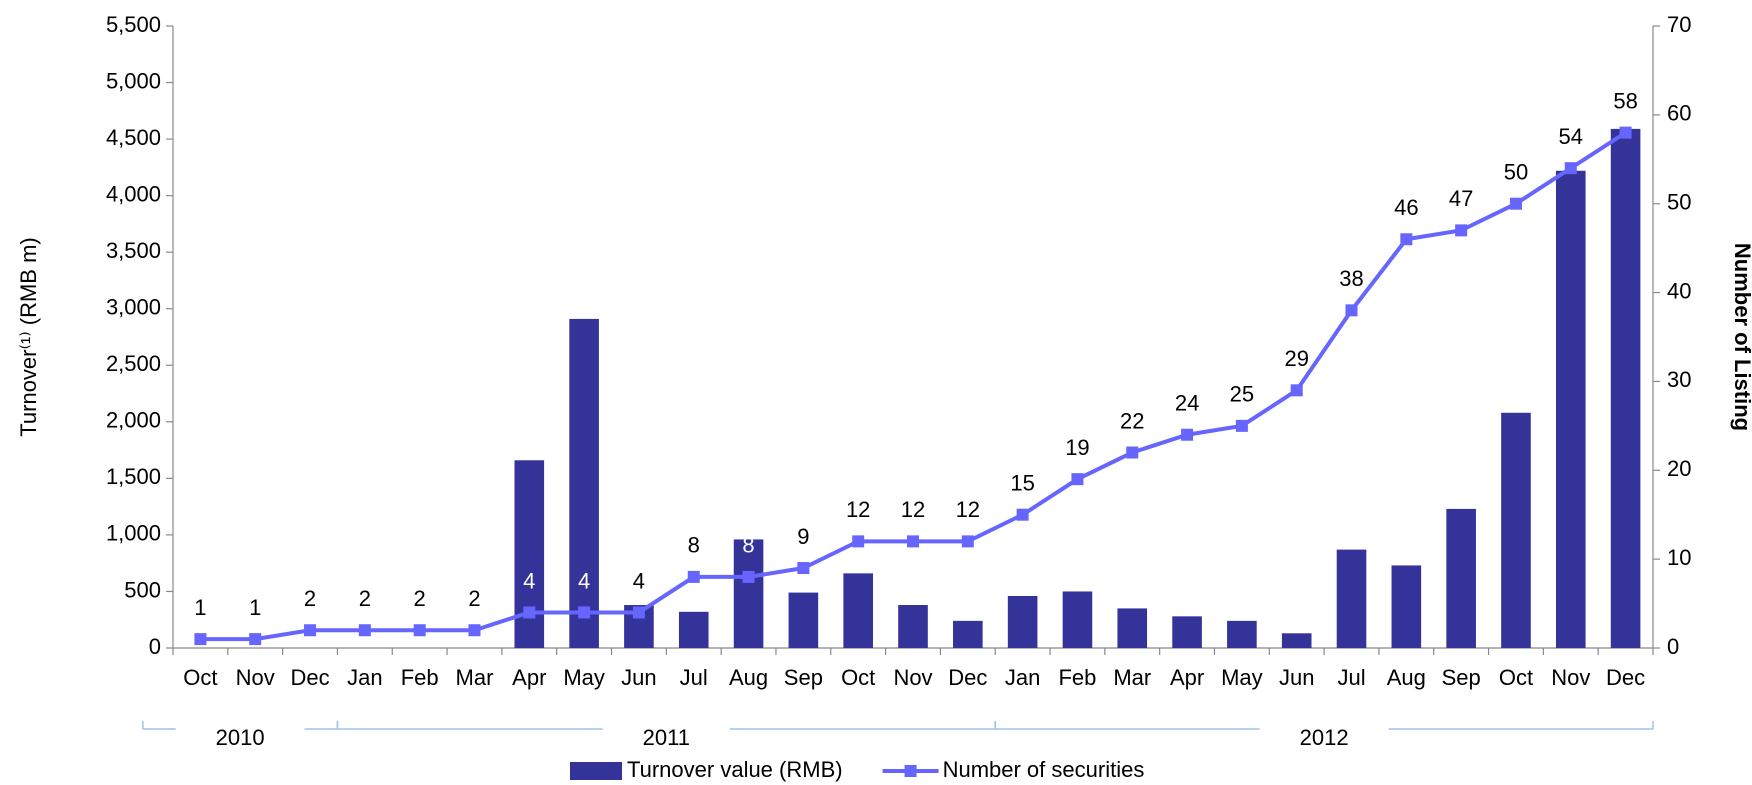  Describe the element at coordinates (910, 771) in the screenshot. I see `legend-swatch-marker` at that location.